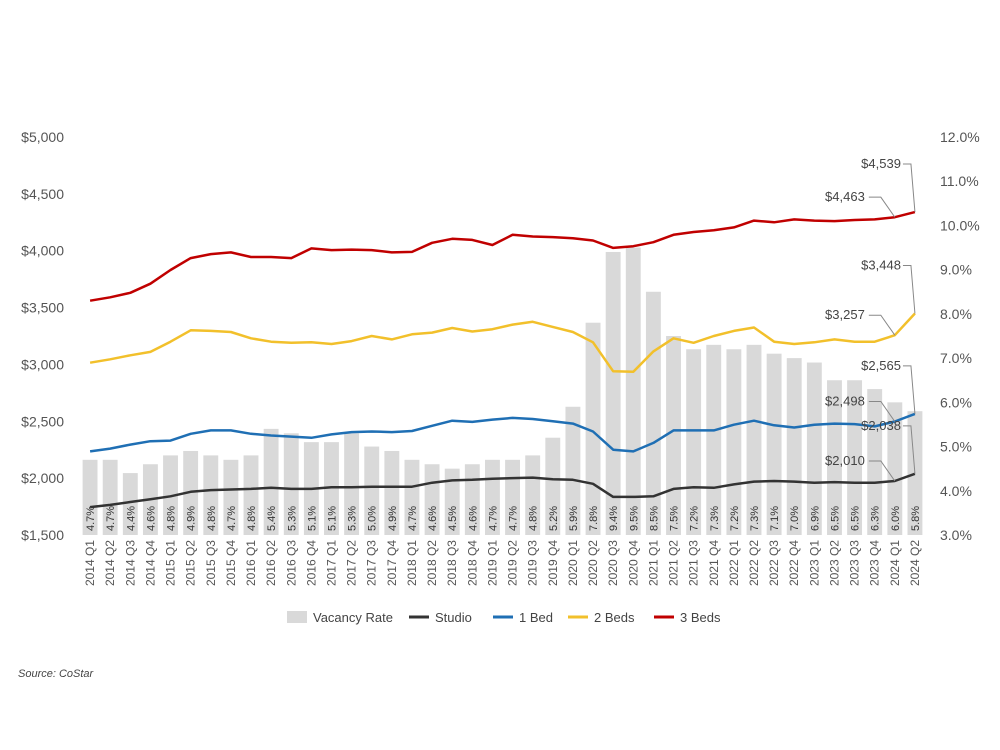 This screenshot has height=750, width=1000. Describe the element at coordinates (412, 563) in the screenshot. I see `x-axis-tick: 2018 Q1` at that location.